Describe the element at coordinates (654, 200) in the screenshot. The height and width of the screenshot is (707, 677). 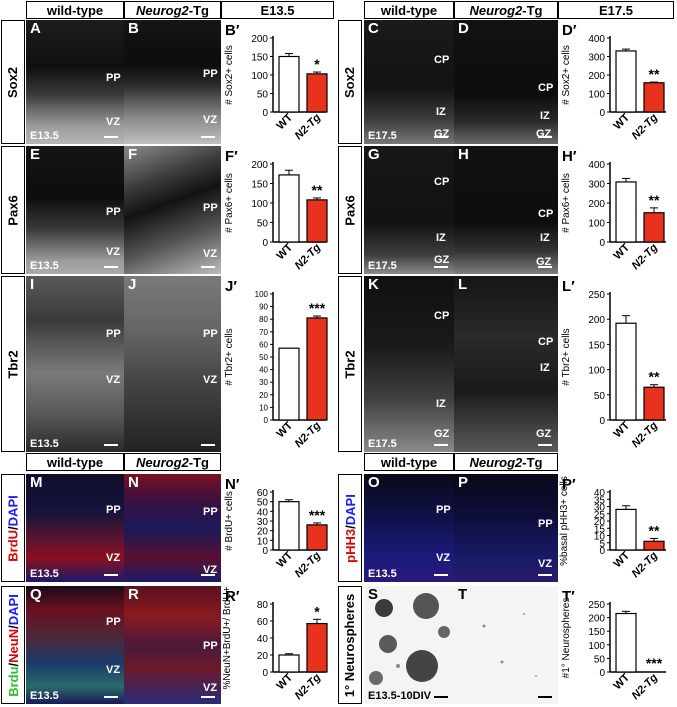
I see `chart-hp-significance: **` at that location.